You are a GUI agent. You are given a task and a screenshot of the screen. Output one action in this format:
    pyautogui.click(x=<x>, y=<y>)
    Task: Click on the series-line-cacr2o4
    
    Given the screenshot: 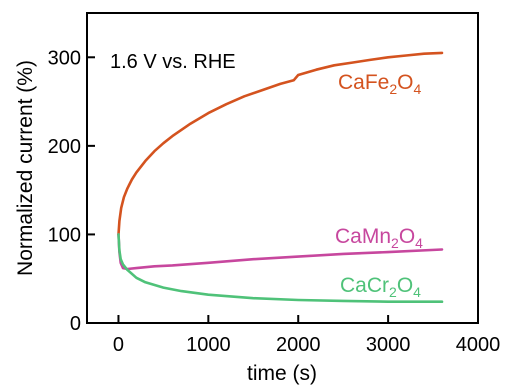 What is the action you would take?
    pyautogui.click(x=280, y=268)
    